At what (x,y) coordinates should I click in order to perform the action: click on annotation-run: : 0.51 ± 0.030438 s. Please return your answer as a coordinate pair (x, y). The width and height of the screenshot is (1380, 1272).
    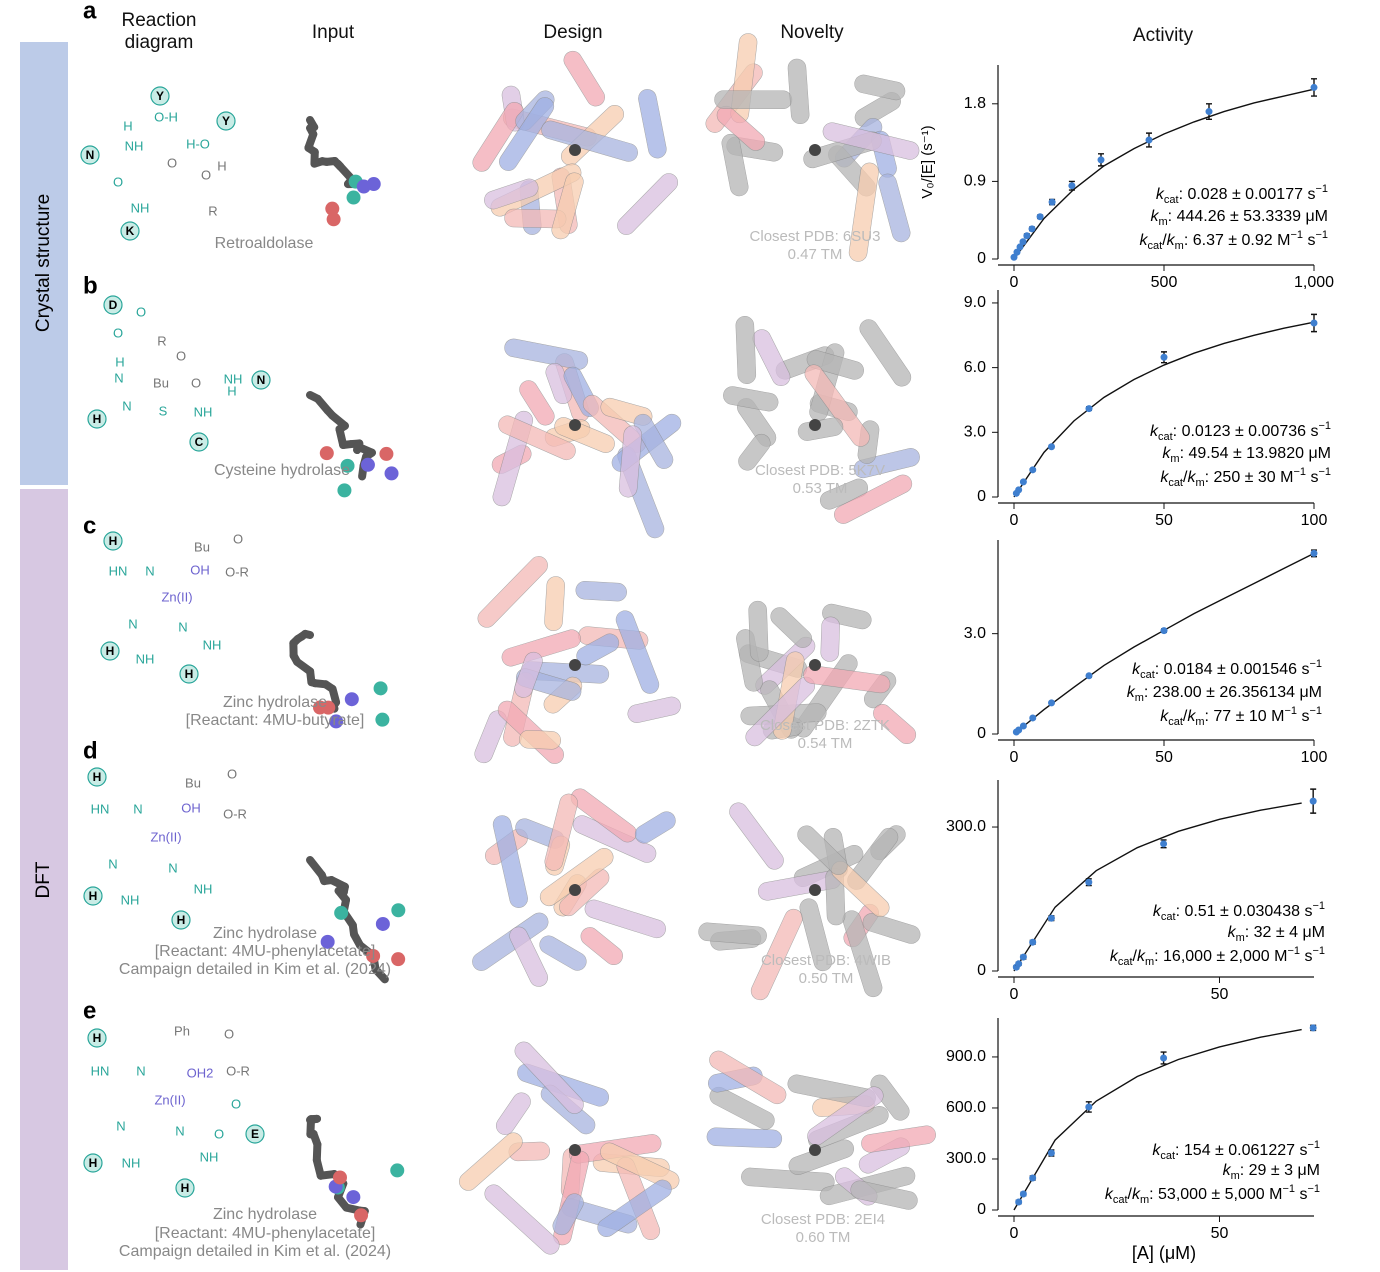
    Looking at the image, I should click on (1244, 911).